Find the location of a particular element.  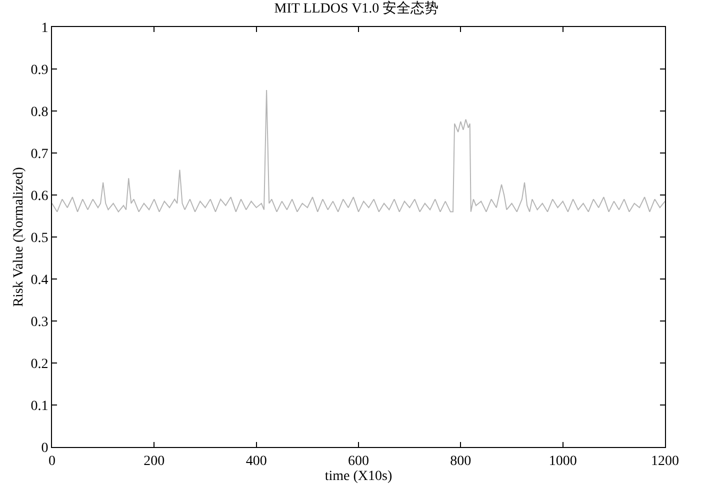

y-tick-label: 0.5 is located at coordinates (39, 238).